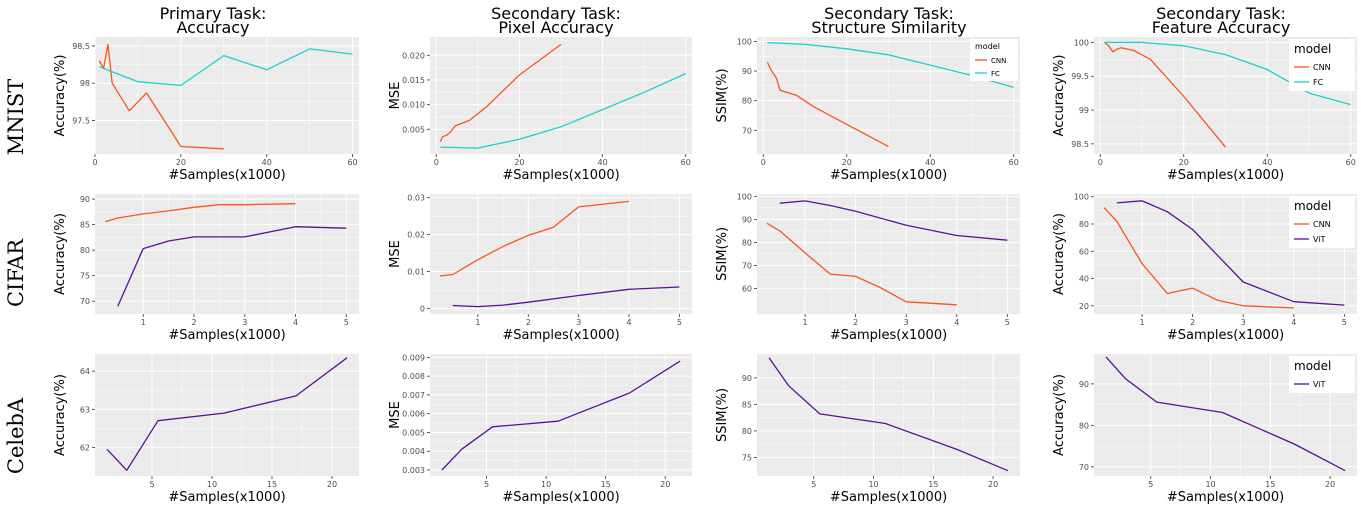 This screenshot has width=1361, height=506. What do you see at coordinates (395, 254) in the screenshot?
I see `y-axis-label: MSE` at bounding box center [395, 254].